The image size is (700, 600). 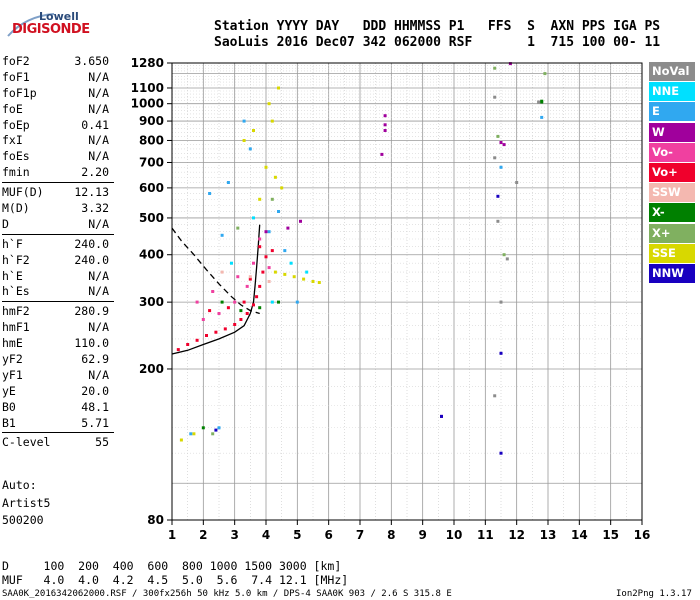 What do you see at coordinates (422, 535) in the screenshot?
I see `x-tick-label: 9` at bounding box center [422, 535].